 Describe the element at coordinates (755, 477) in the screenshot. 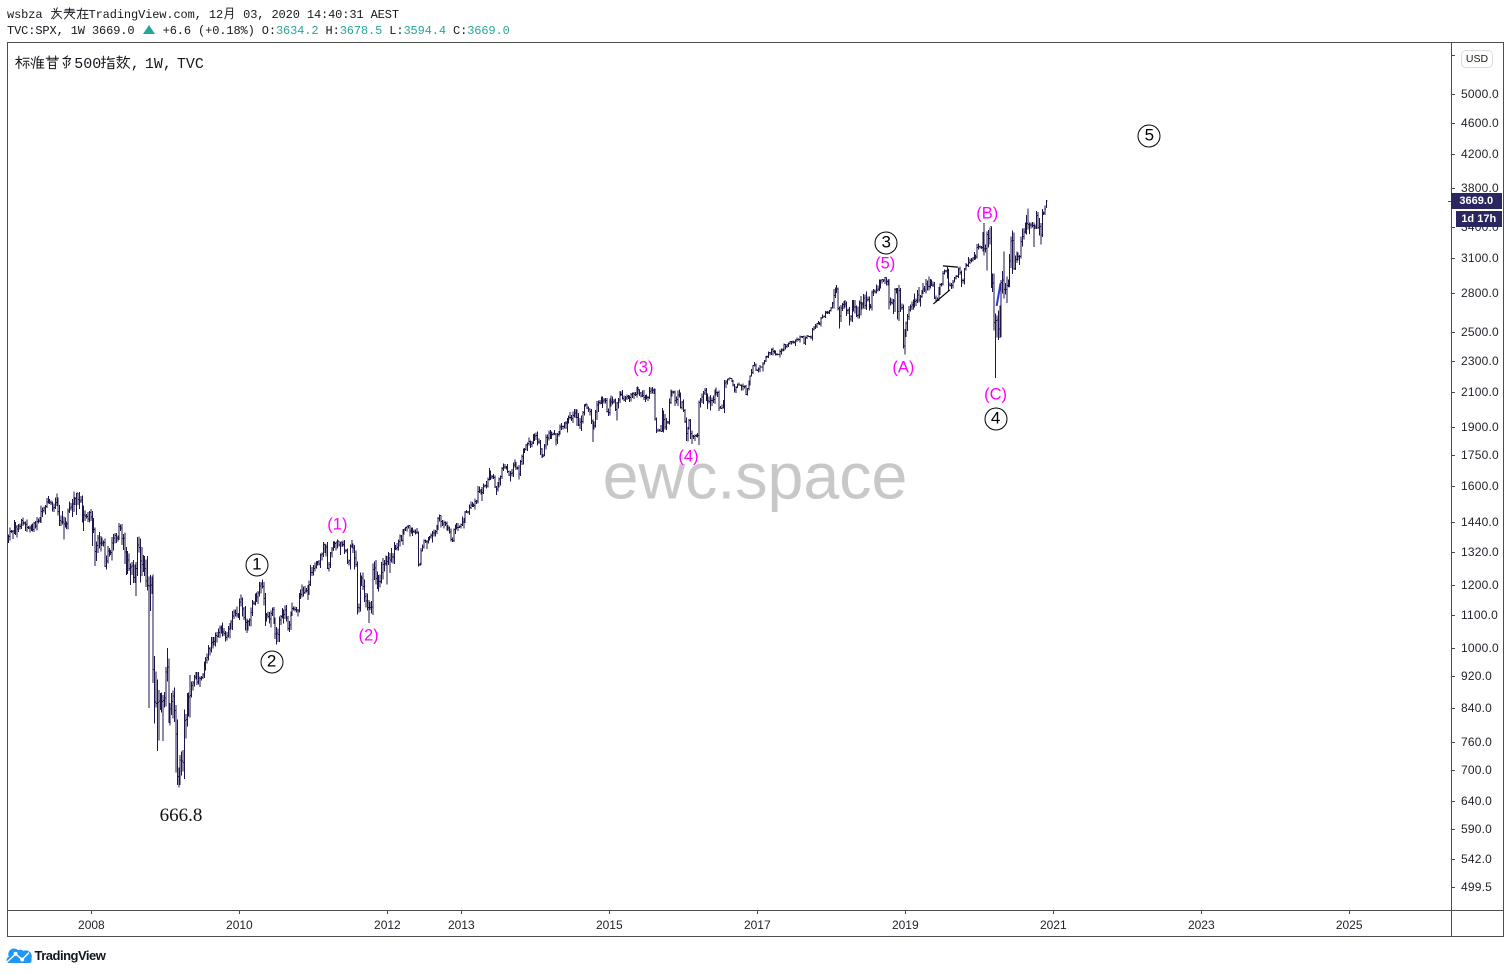

I see `svg-text: ewc.space` at that location.